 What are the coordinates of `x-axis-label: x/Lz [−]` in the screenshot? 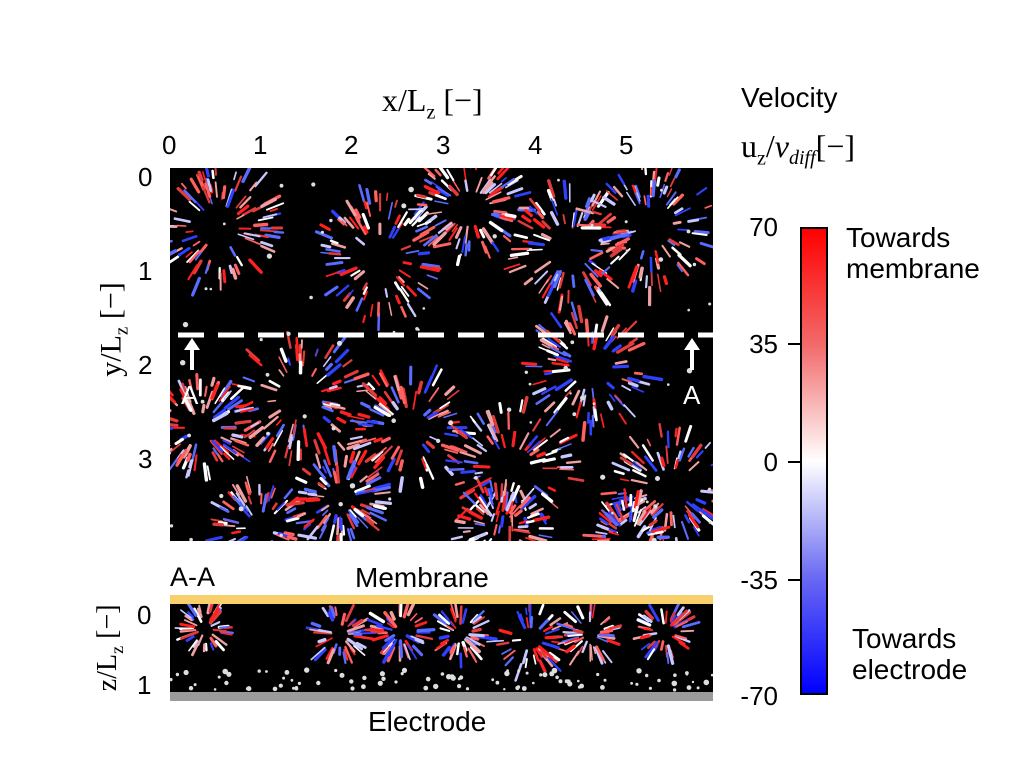 It's located at (432, 103).